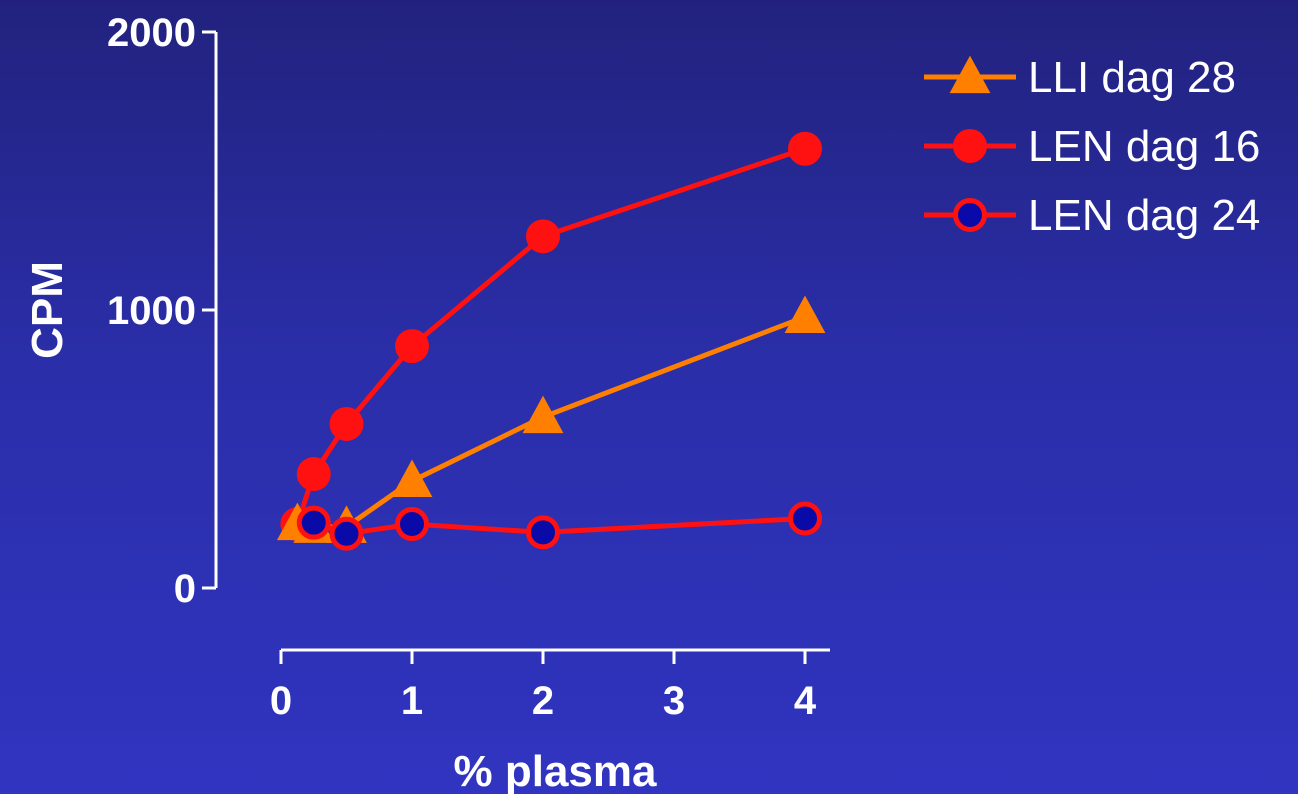 This screenshot has width=1298, height=794. What do you see at coordinates (185, 589) in the screenshot?
I see `y-tick-label: 0` at bounding box center [185, 589].